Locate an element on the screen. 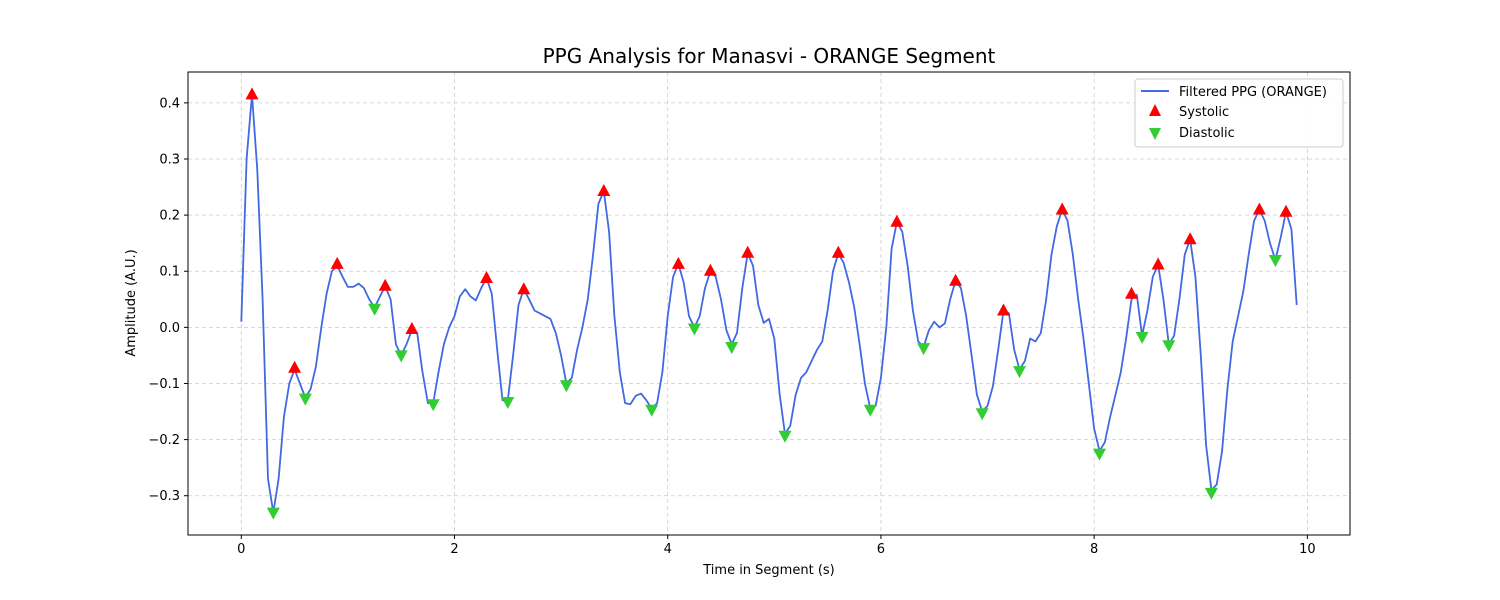 The image size is (1500, 600). legend-label-filtered-ppg: Filtered PPG (ORANGE) is located at coordinates (1253, 92).